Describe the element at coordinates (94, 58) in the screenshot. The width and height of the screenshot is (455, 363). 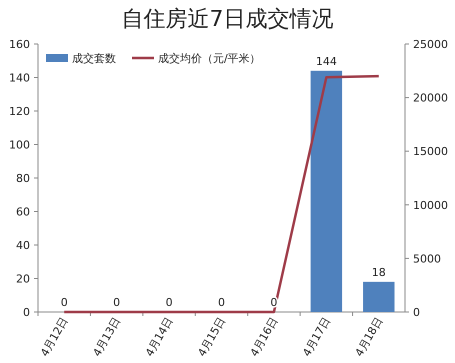
I see `legend-label: 成交套数` at that location.